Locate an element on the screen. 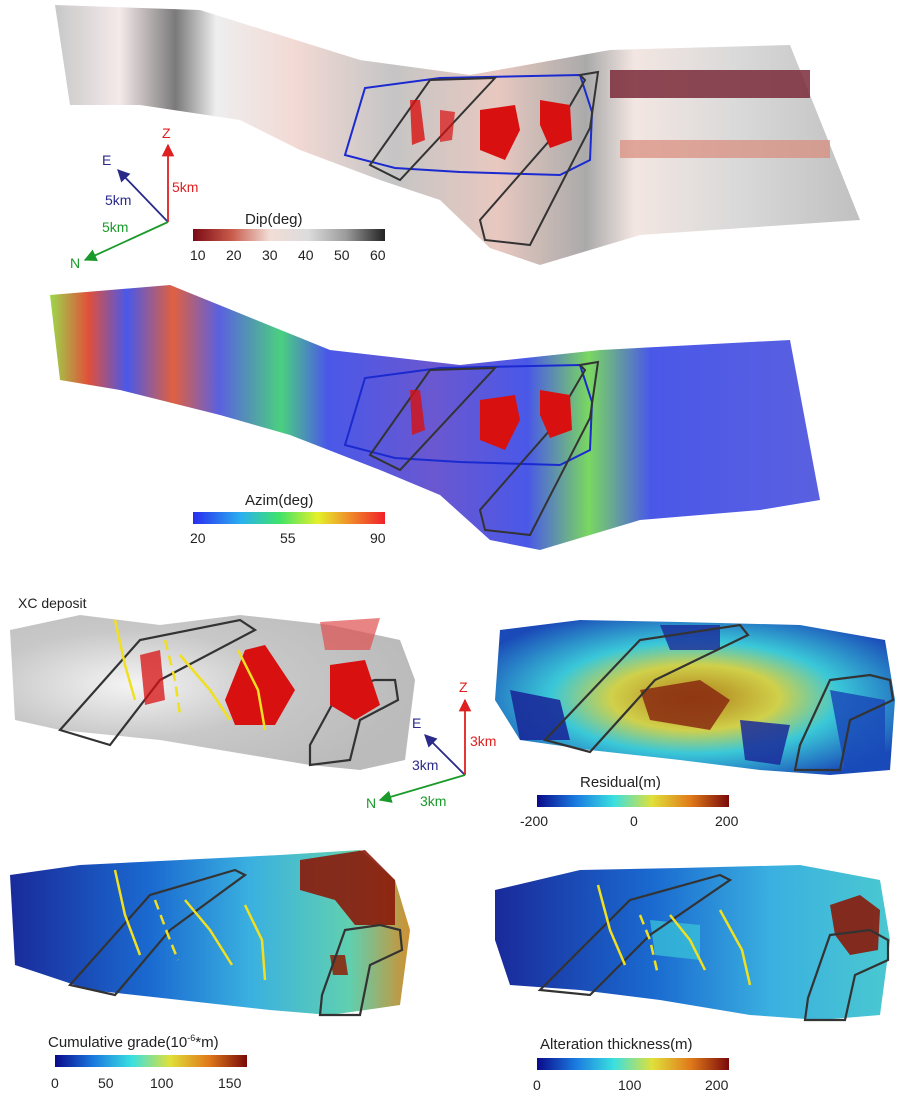 This screenshot has height=1097, width=906. alteration-panel is located at coordinates (692, 943).